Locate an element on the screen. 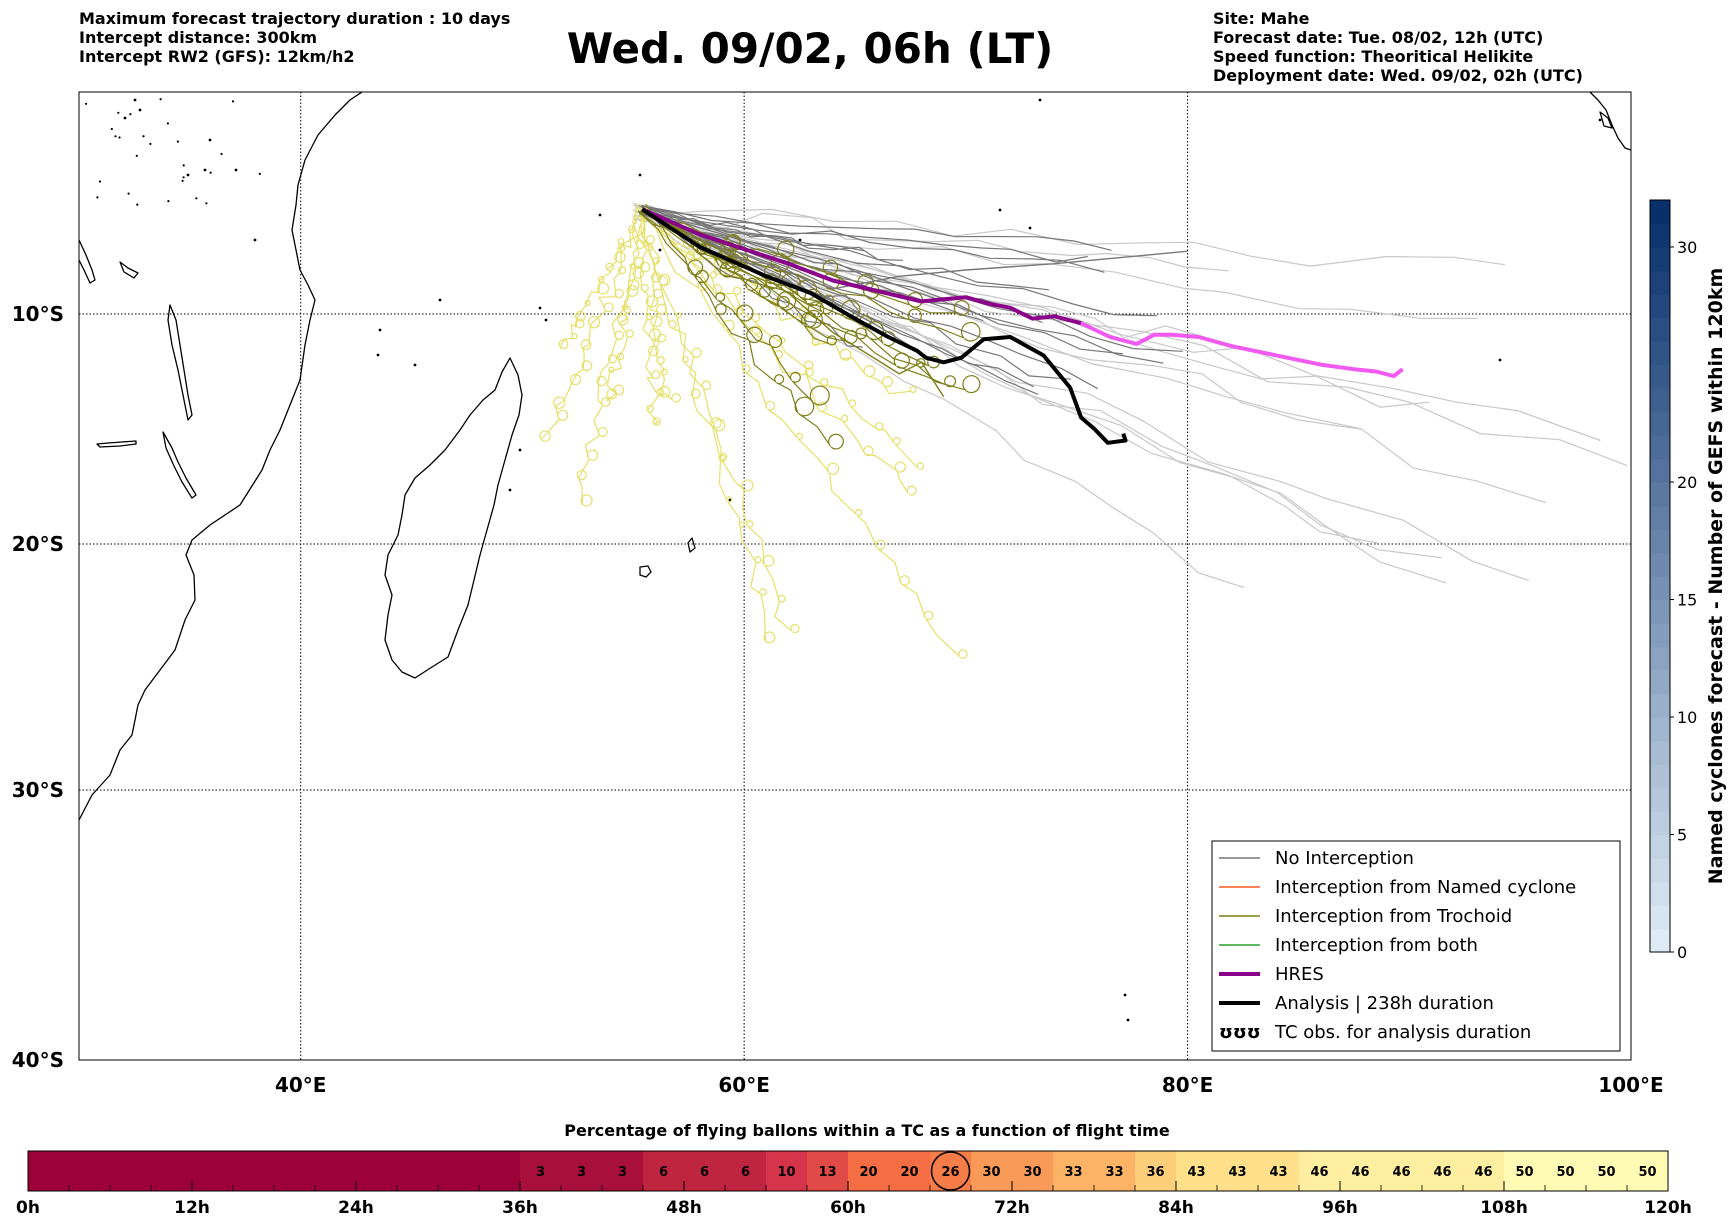  legend-label: Interception from both is located at coordinates (1376, 945).